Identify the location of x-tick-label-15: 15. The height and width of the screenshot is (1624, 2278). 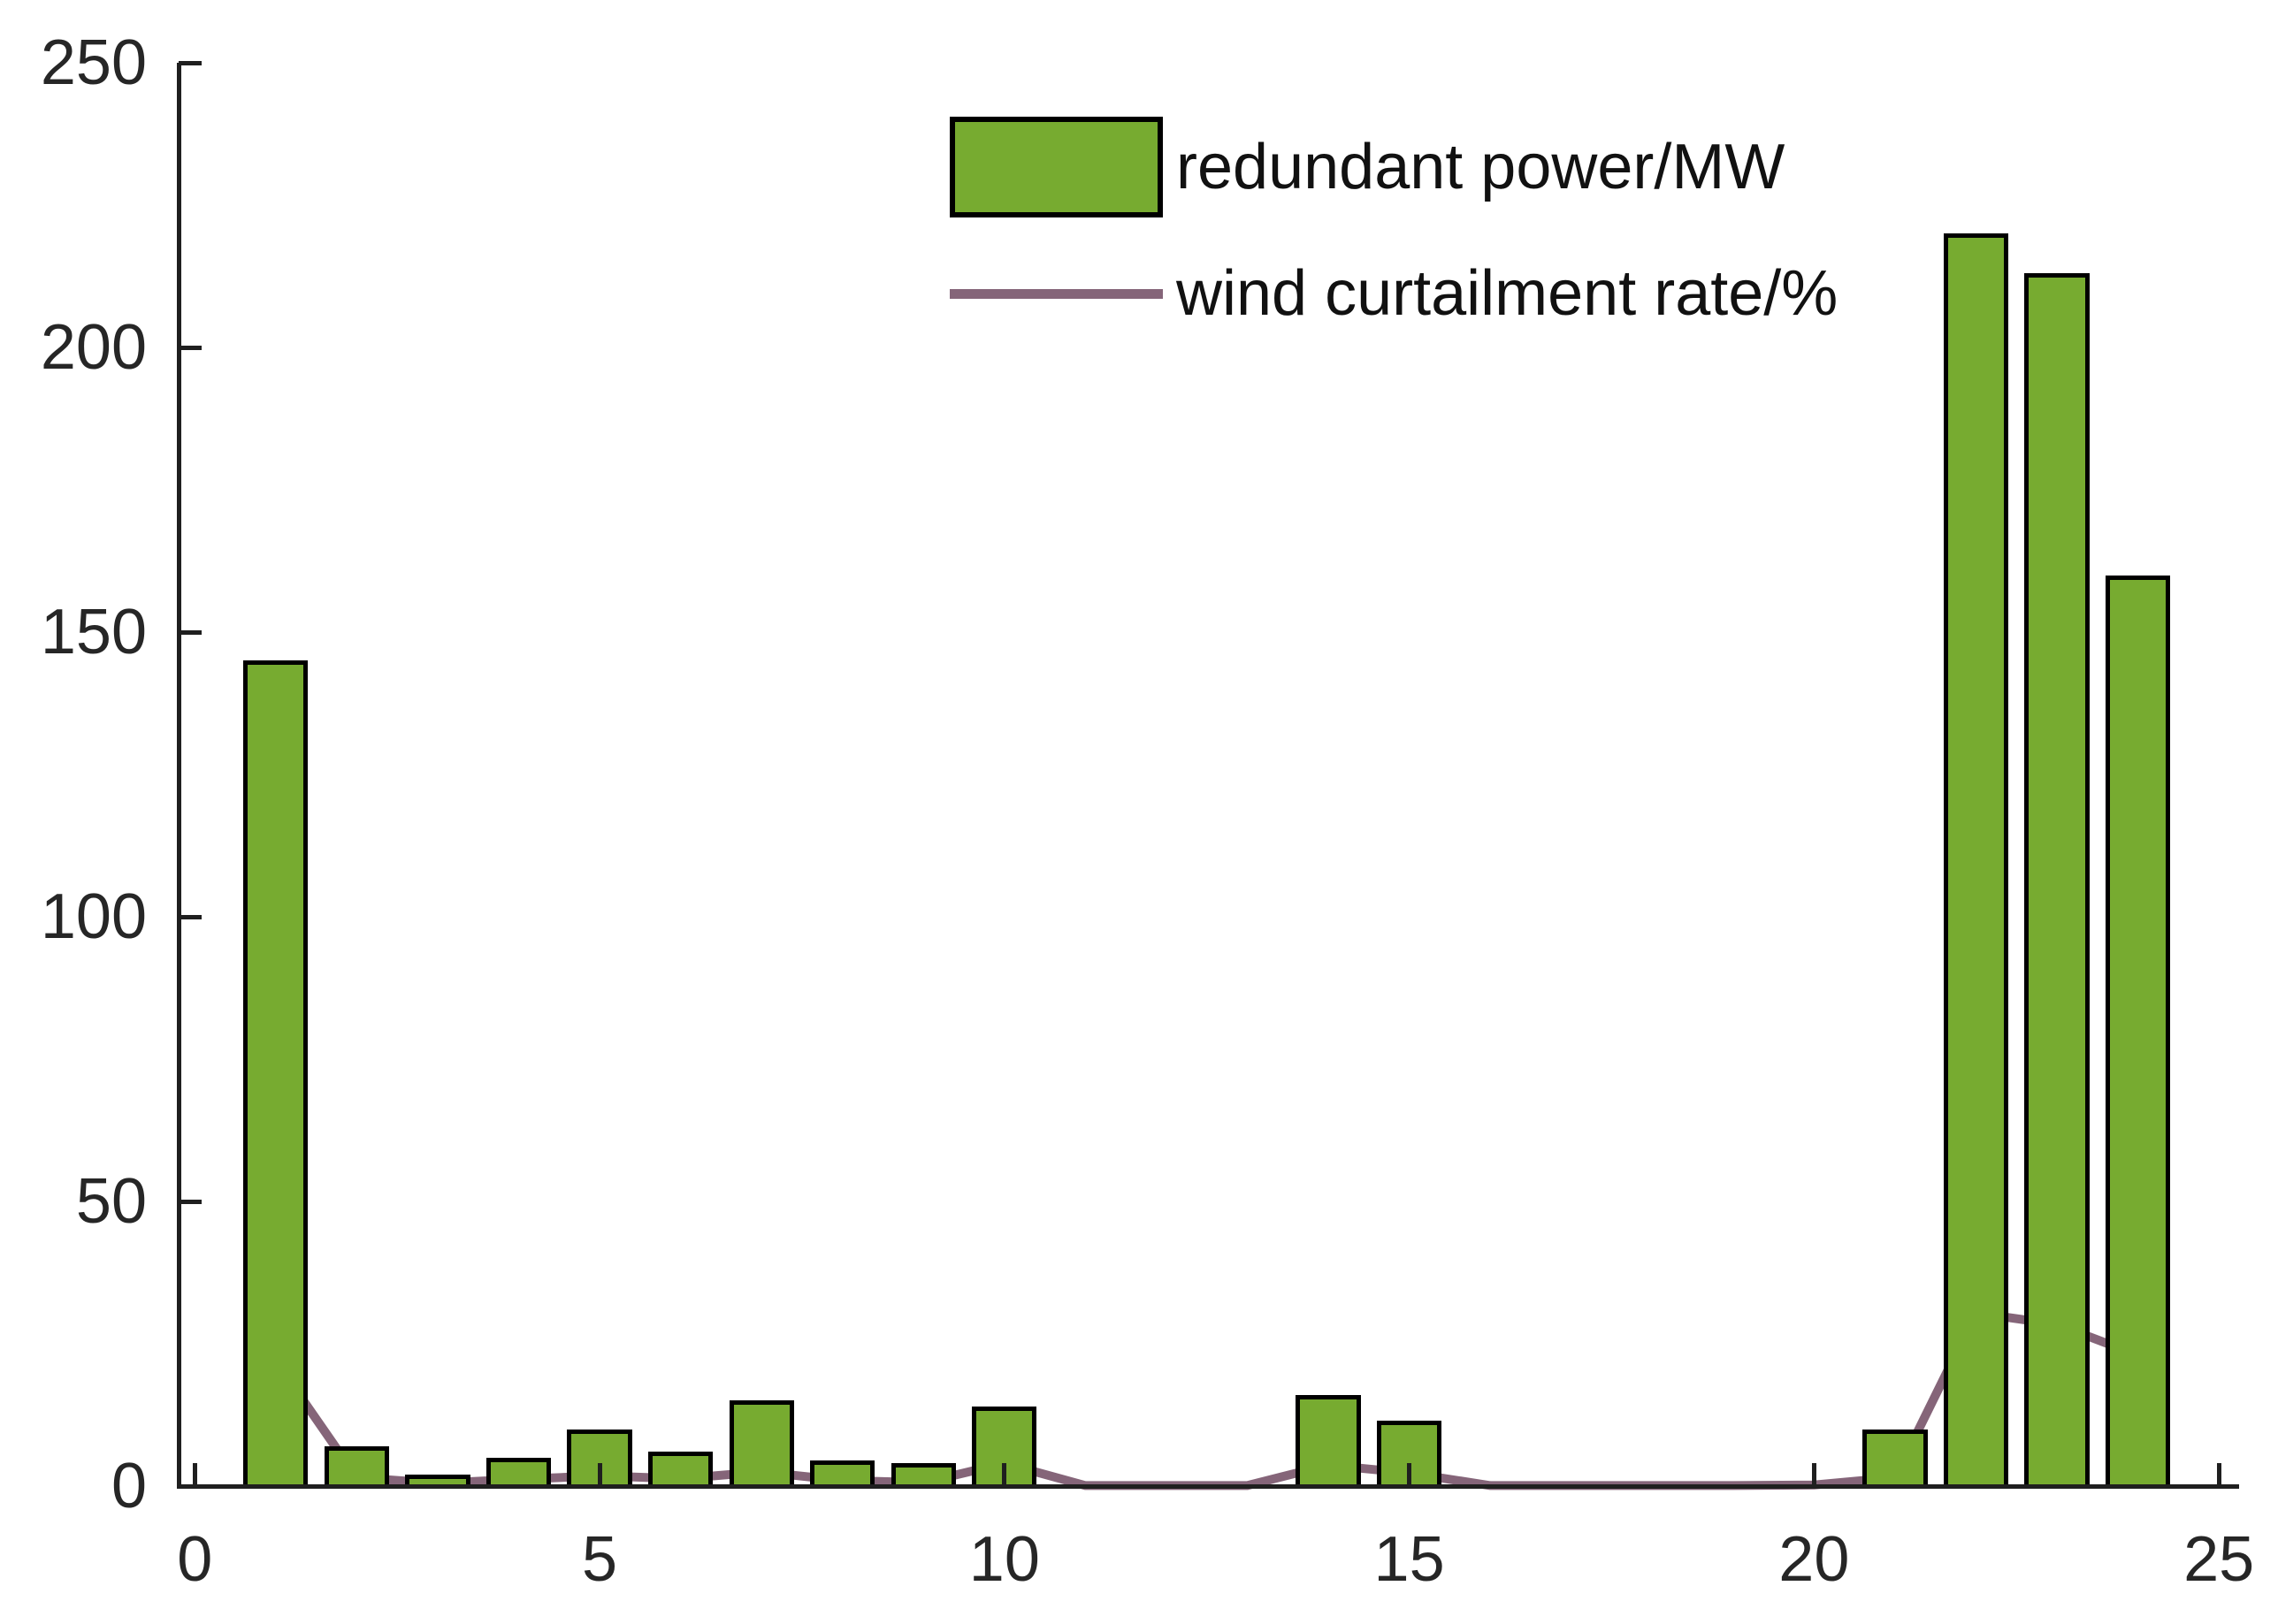
(1409, 1559).